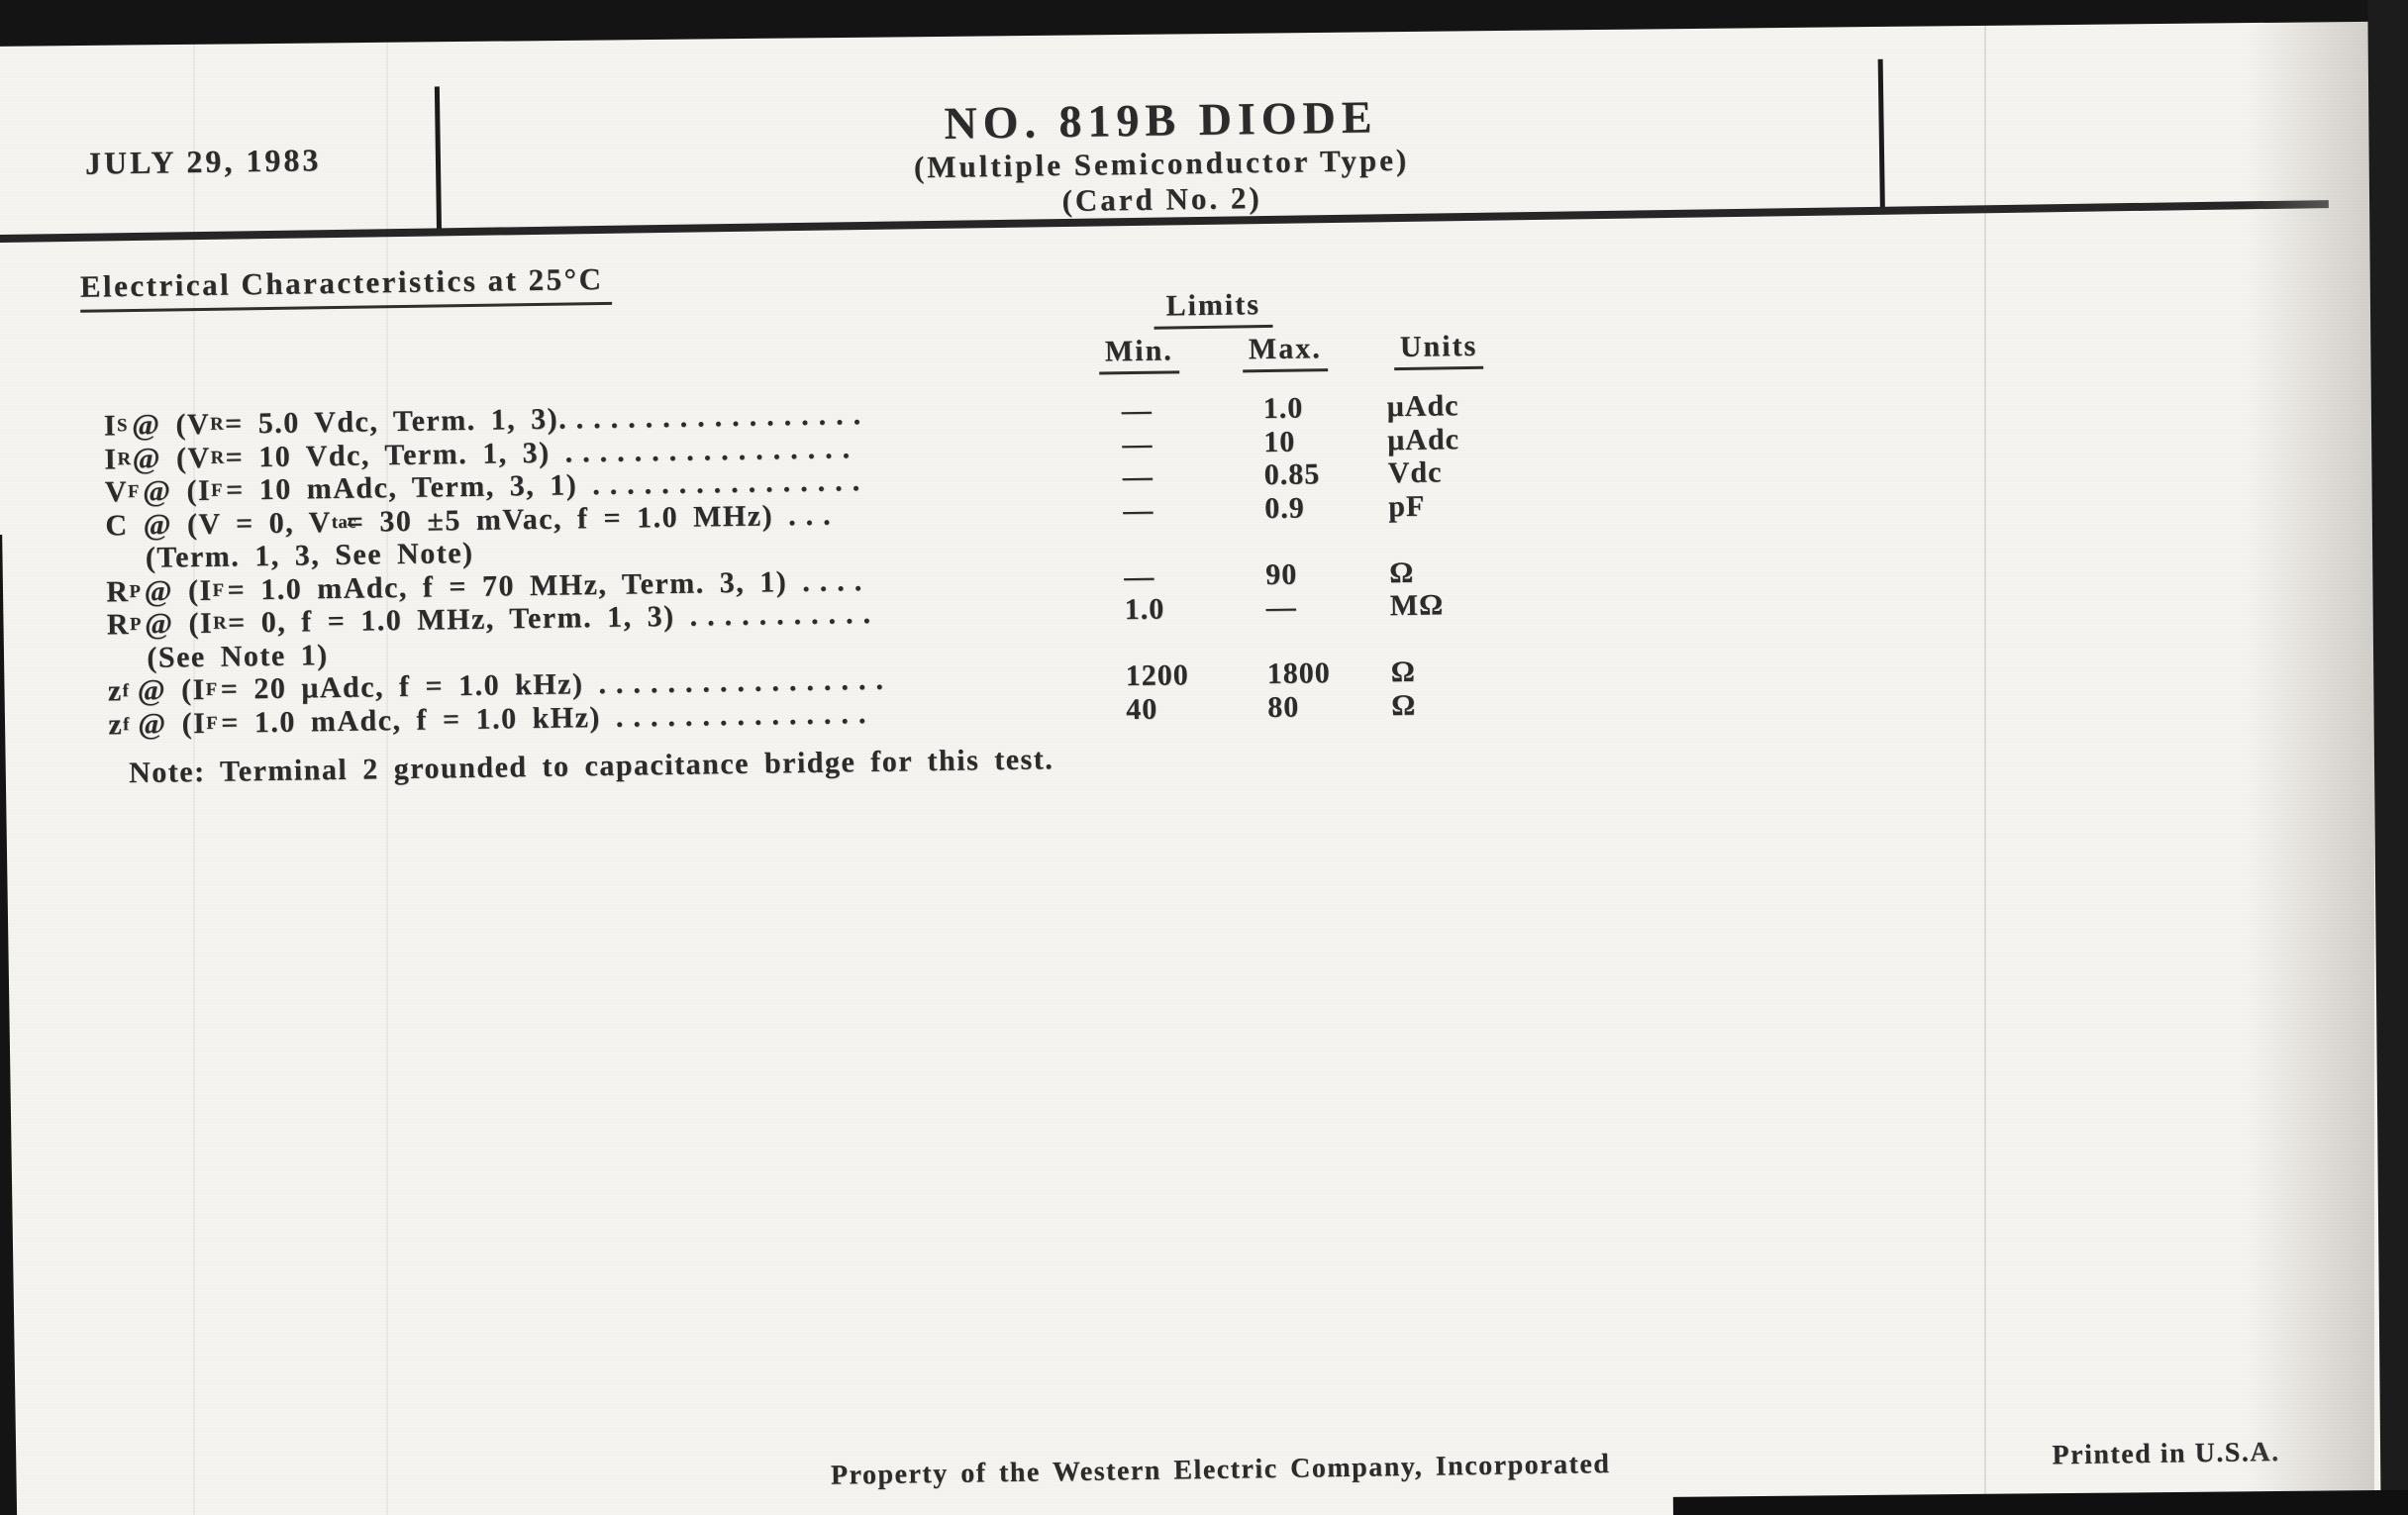 The image size is (2408, 1515). What do you see at coordinates (1285, 507) in the screenshot?
I see `max-value: 0.9` at bounding box center [1285, 507].